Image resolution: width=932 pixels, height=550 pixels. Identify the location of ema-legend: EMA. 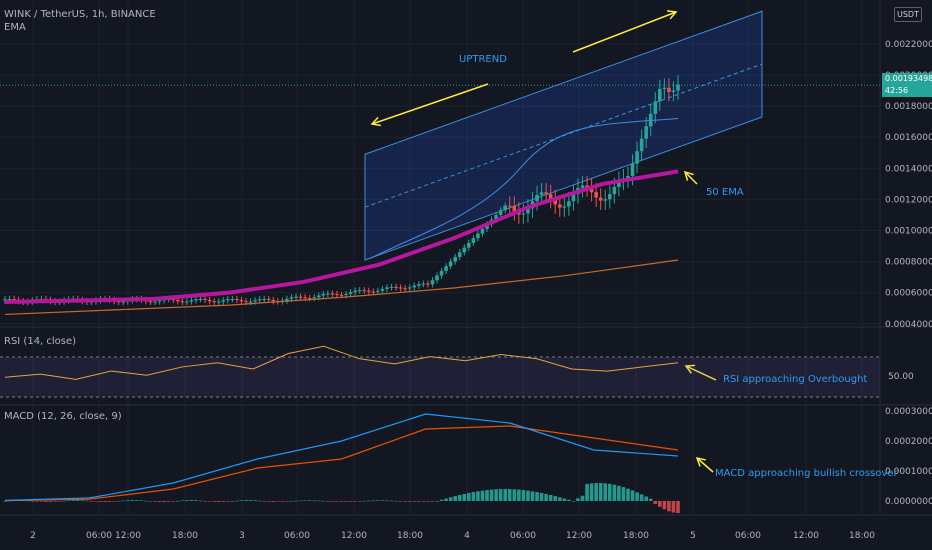
(15, 27).